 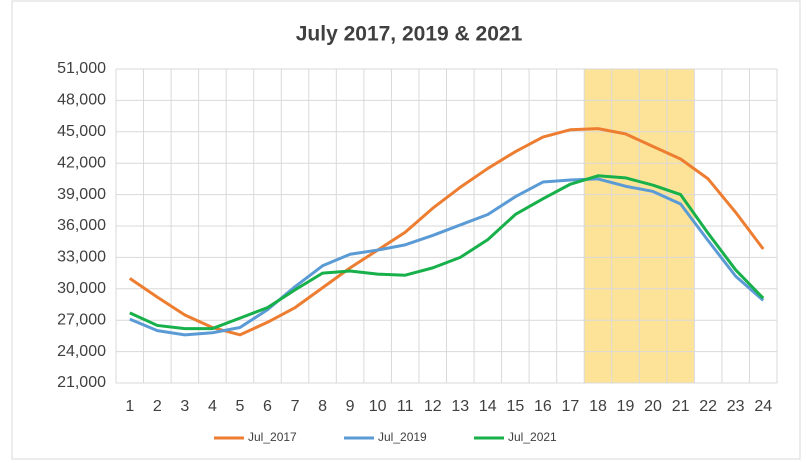 What do you see at coordinates (532, 437) in the screenshot?
I see `legend-label: Jul_2021` at bounding box center [532, 437].